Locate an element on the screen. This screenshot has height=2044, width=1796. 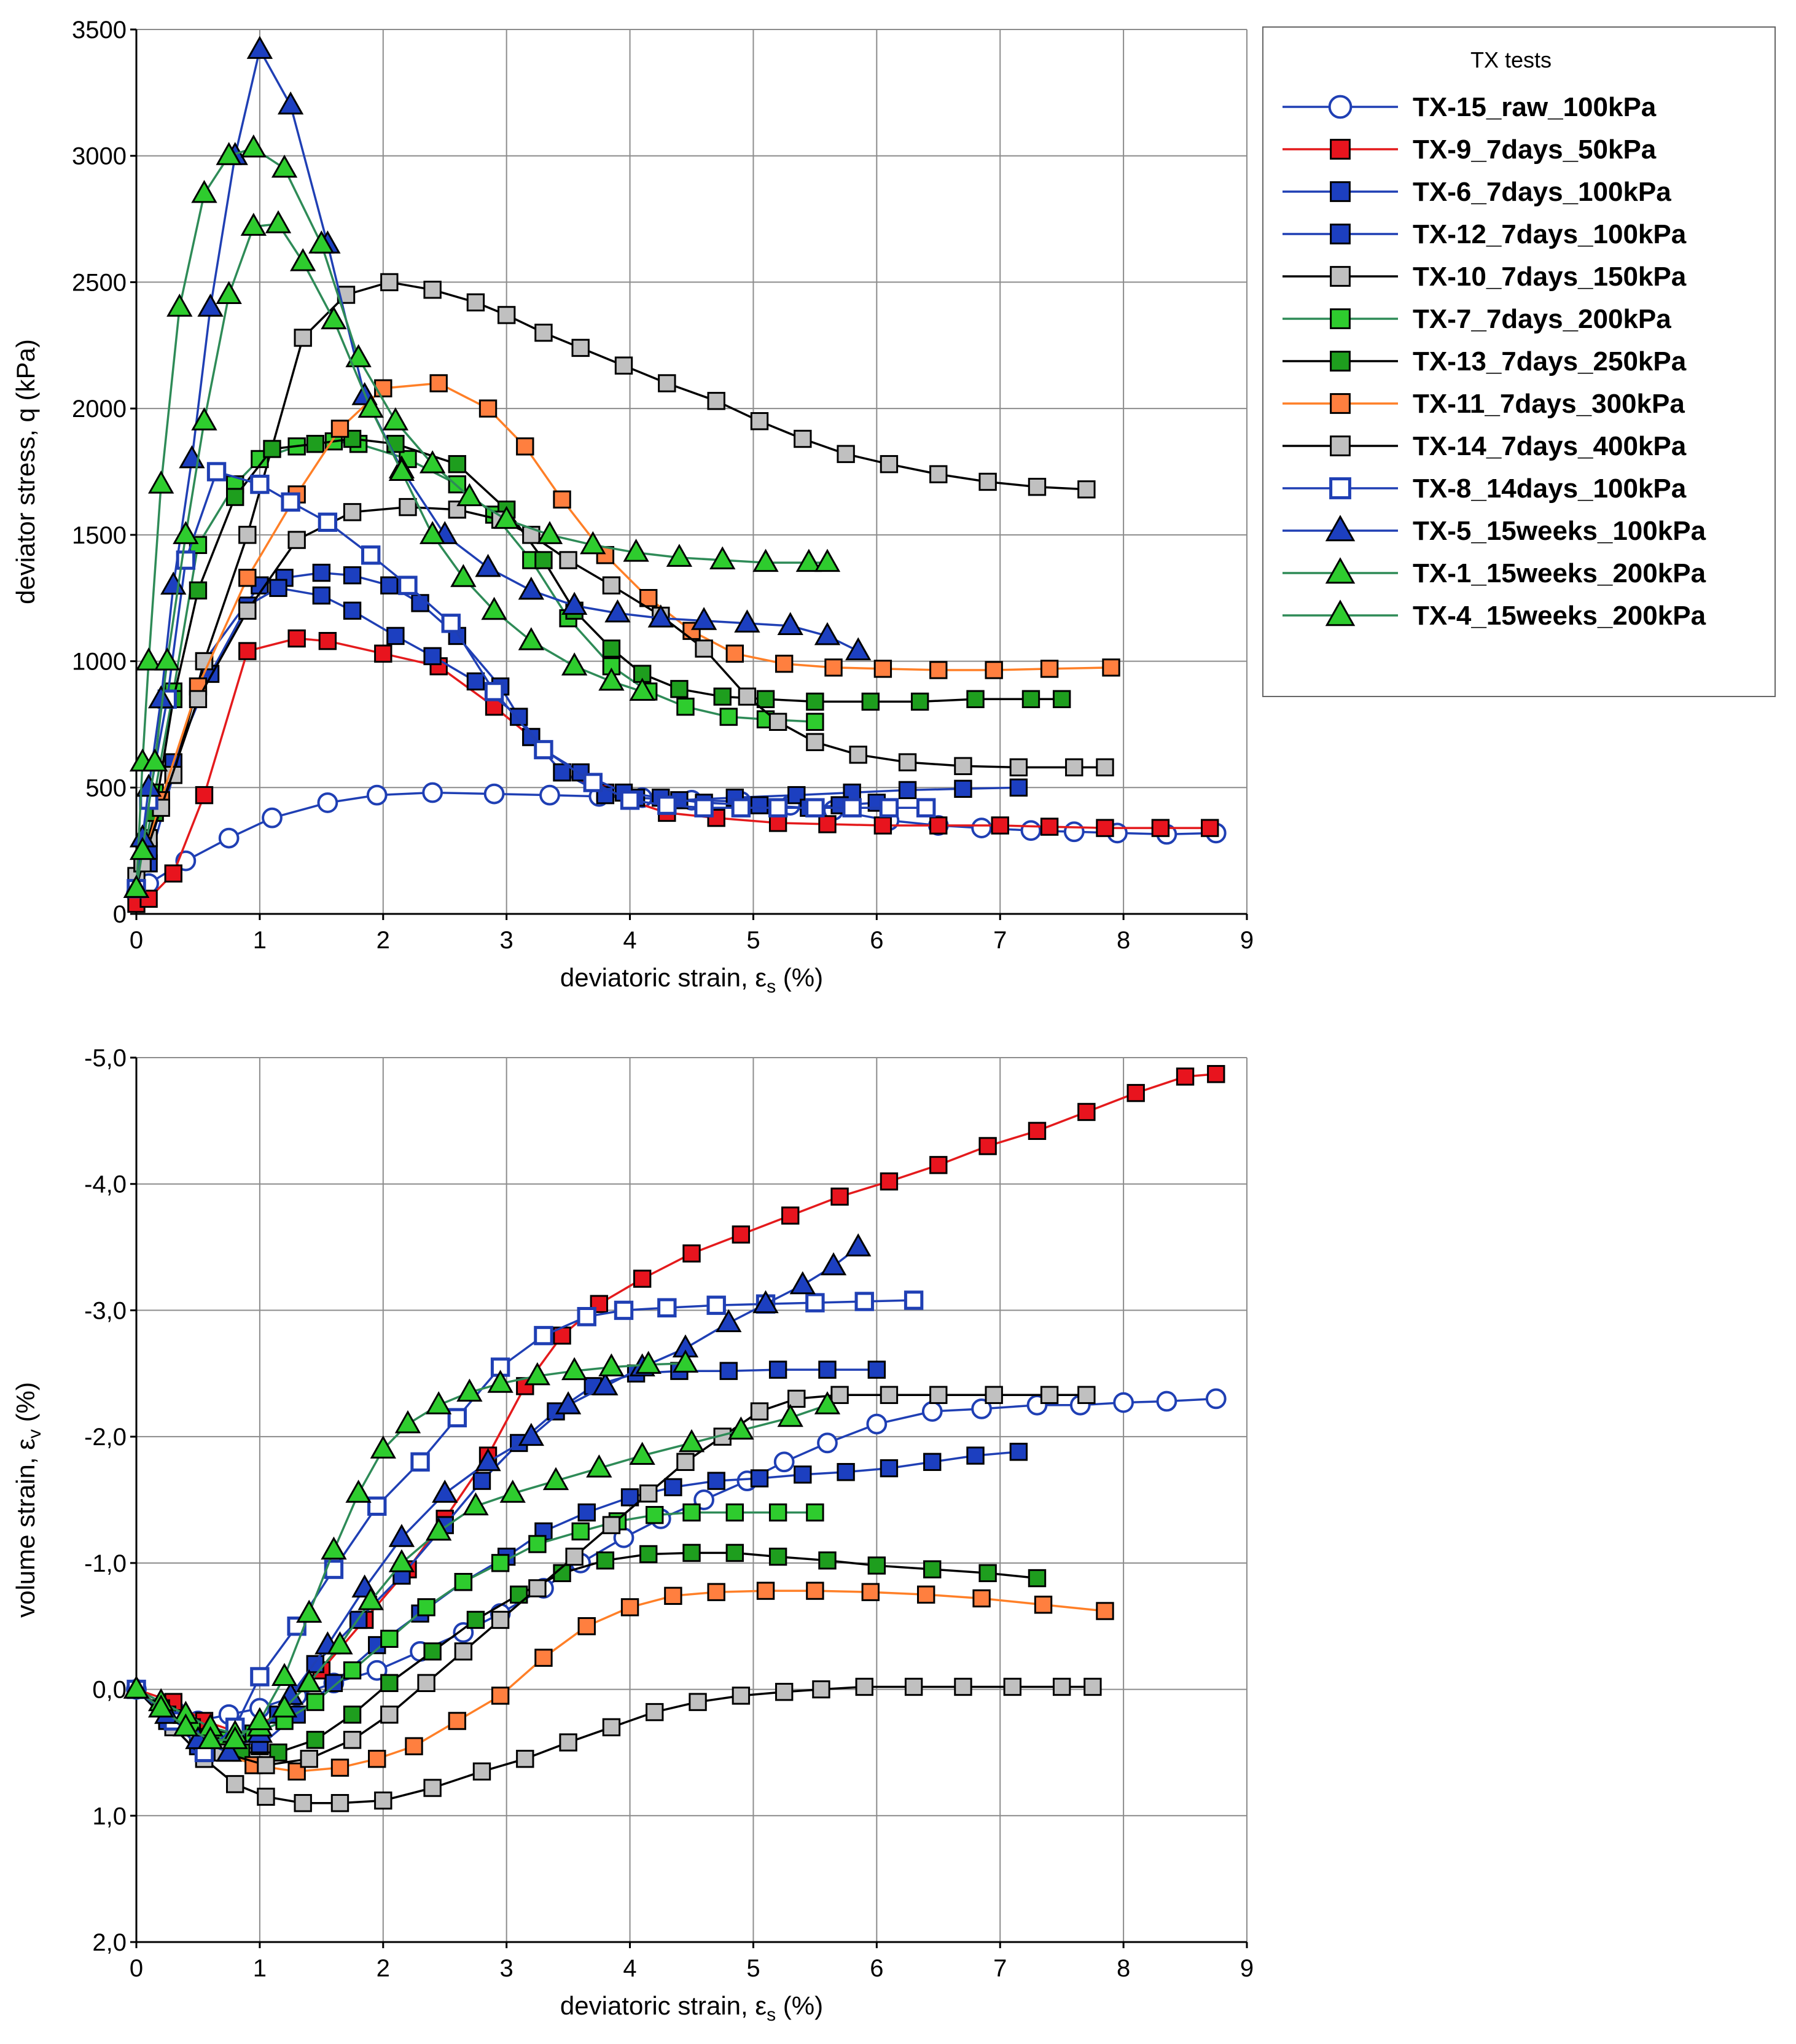
y-tick-label: -2,0 is located at coordinates (105, 1437).